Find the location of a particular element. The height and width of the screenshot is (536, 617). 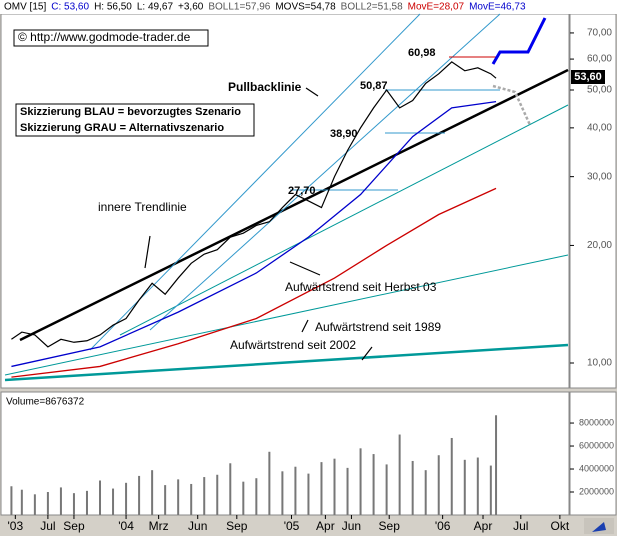

annotation: 38,90 is located at coordinates (344, 134).